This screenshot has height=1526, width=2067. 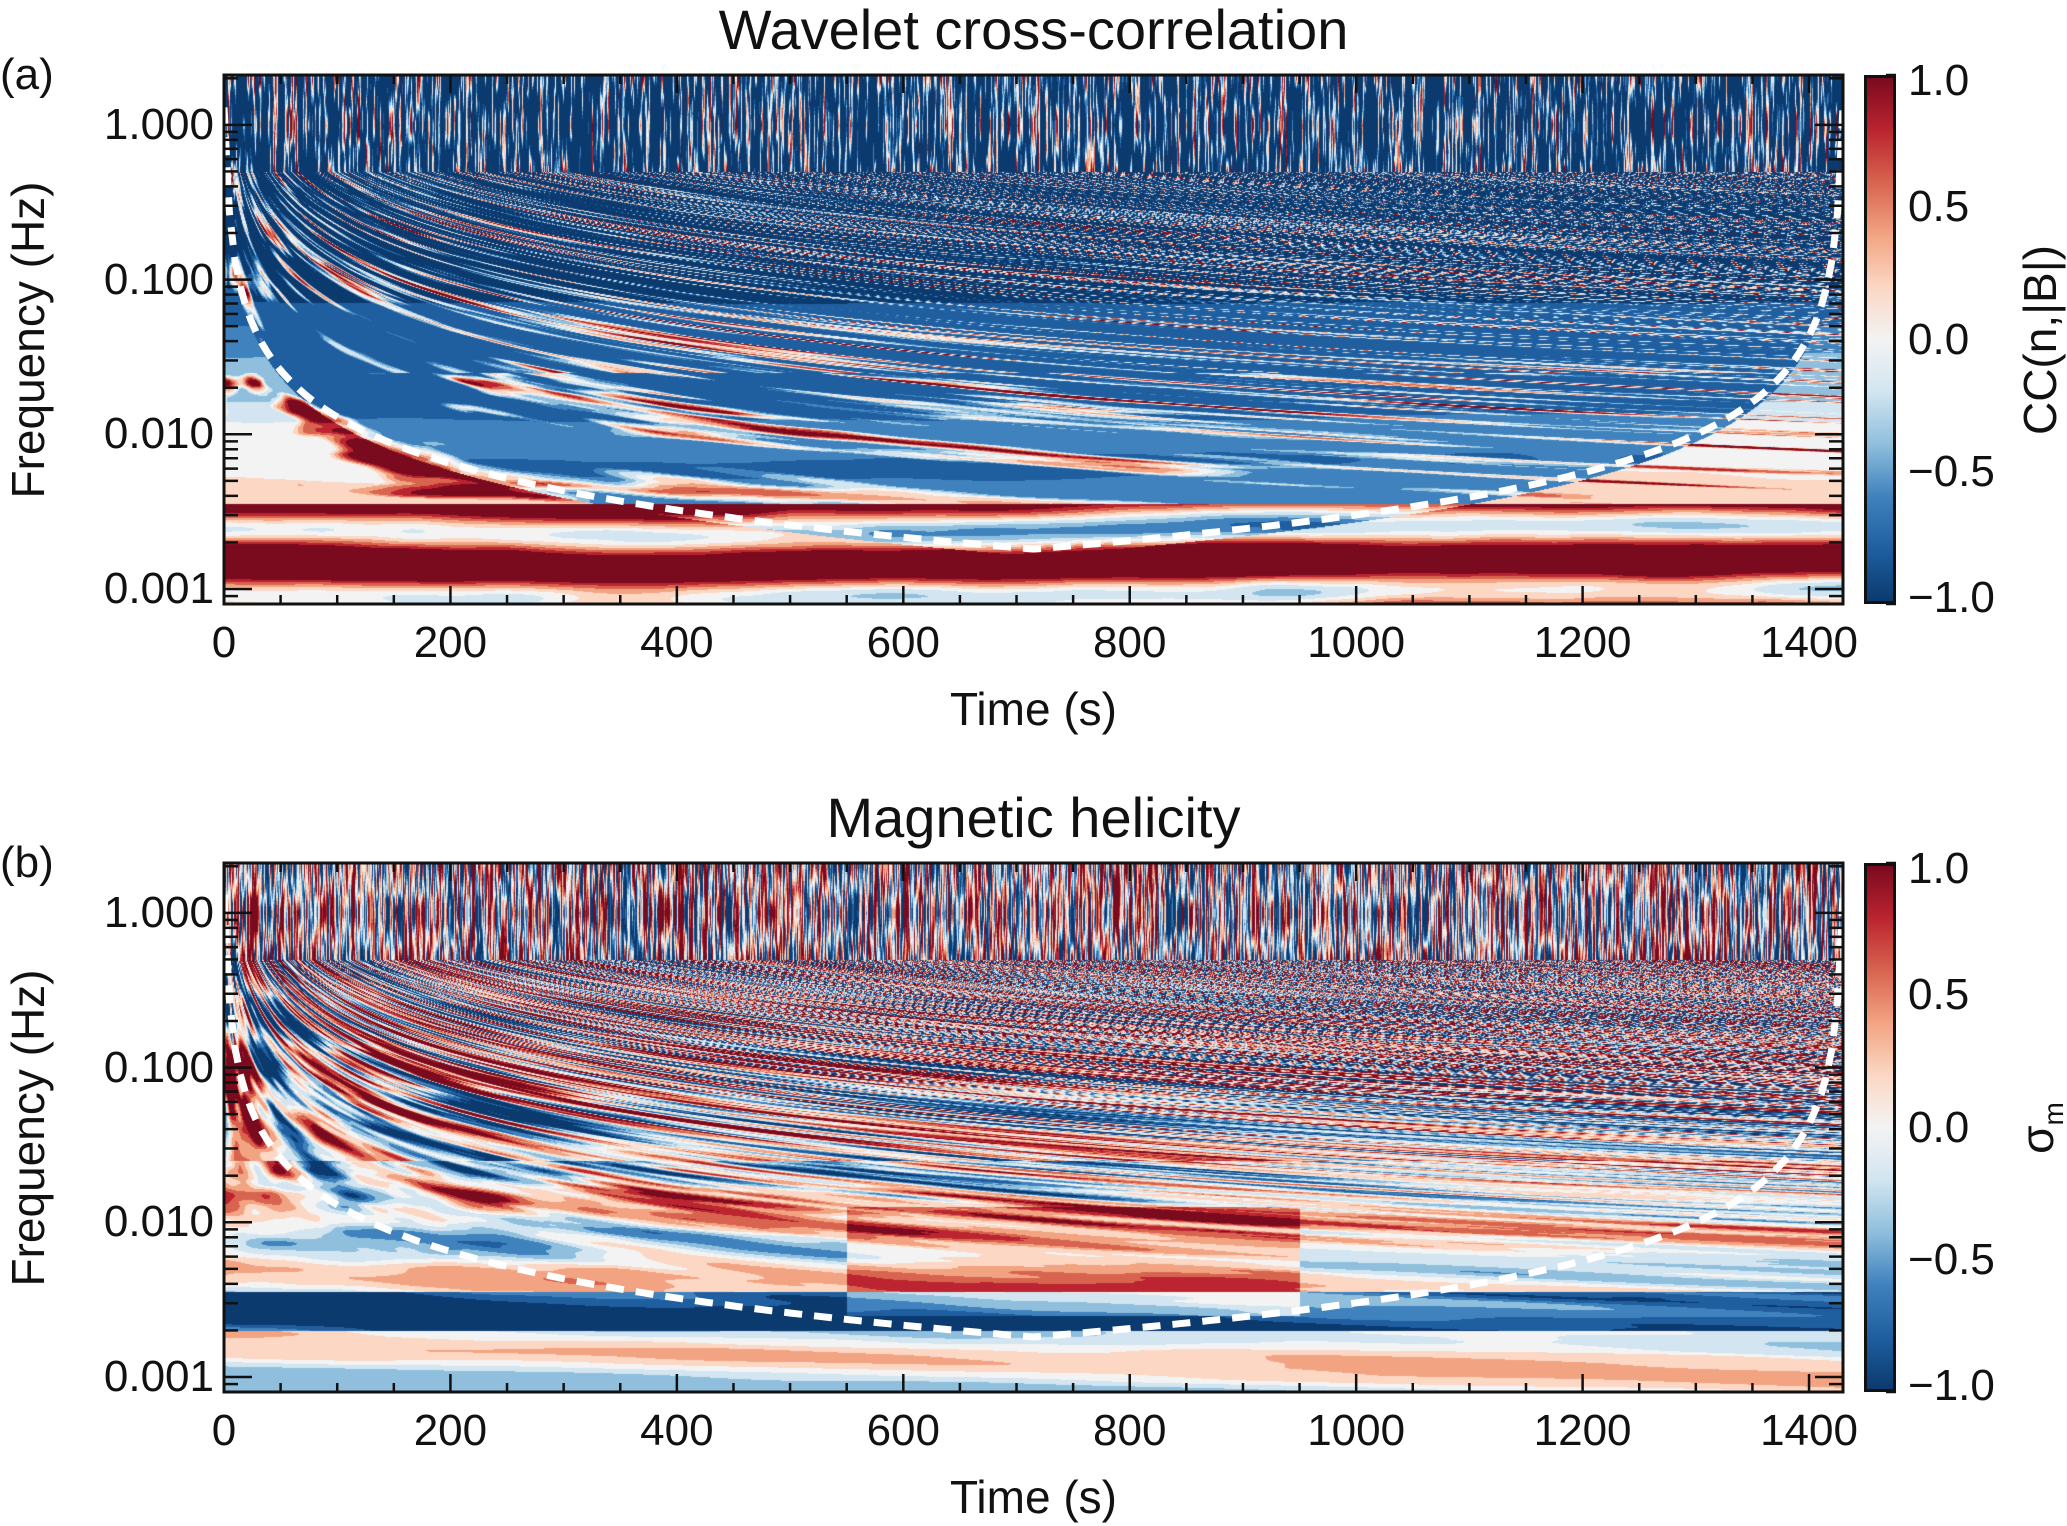 What do you see at coordinates (1033, 817) in the screenshot?
I see `chart-title: Magnetic helicity` at bounding box center [1033, 817].